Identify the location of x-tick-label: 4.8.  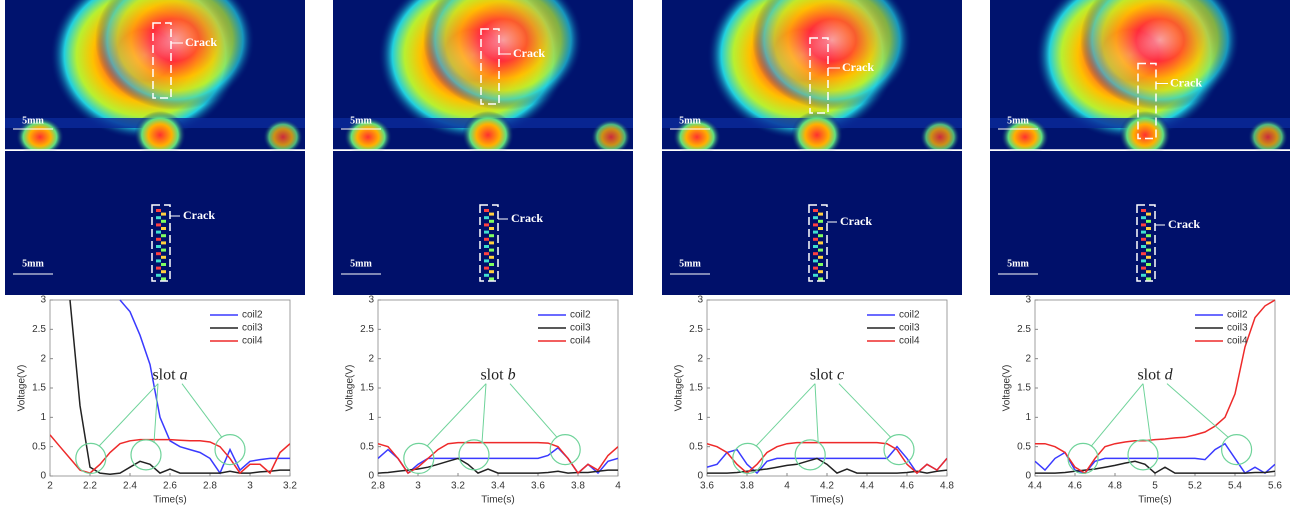
(1115, 486).